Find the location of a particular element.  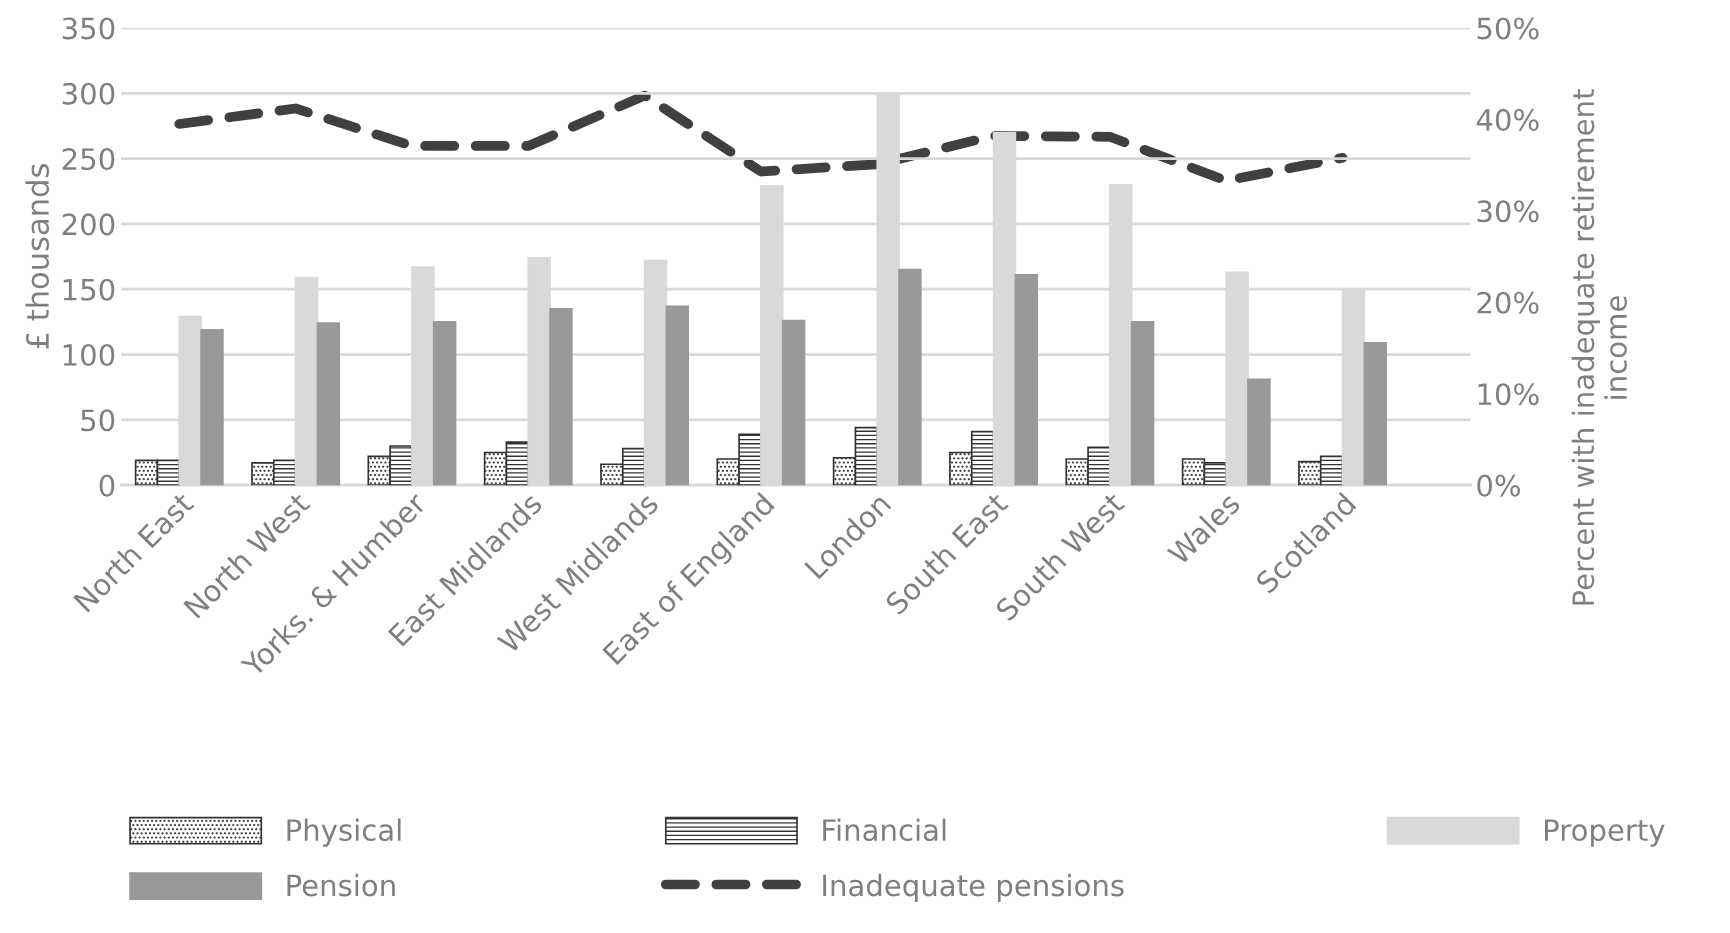

y2-axis-title: Percent with inadequate retirement income is located at coordinates (1599, 347).